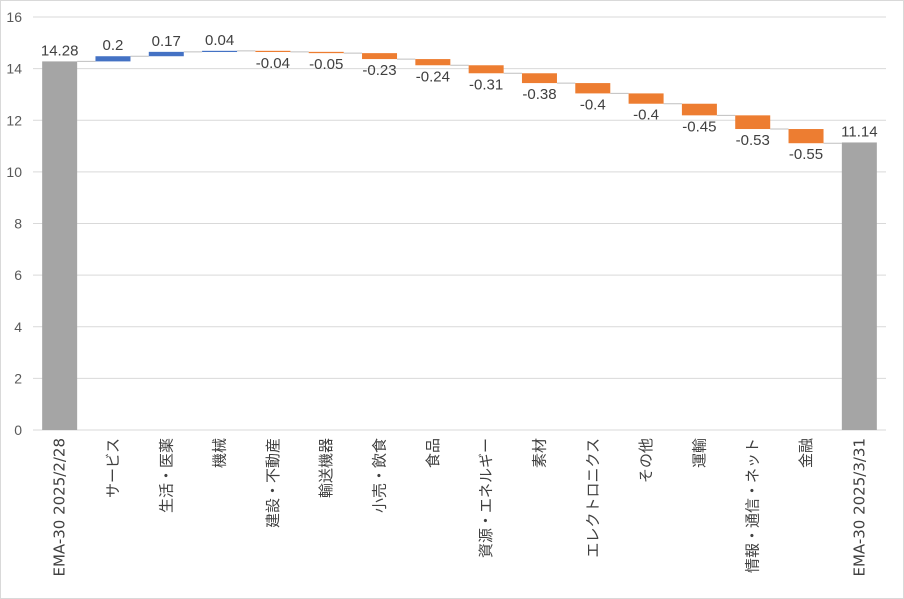 The image size is (904, 599). Describe the element at coordinates (859, 507) in the screenshot. I see `category-label: EMA-30 2025/3/31` at that location.